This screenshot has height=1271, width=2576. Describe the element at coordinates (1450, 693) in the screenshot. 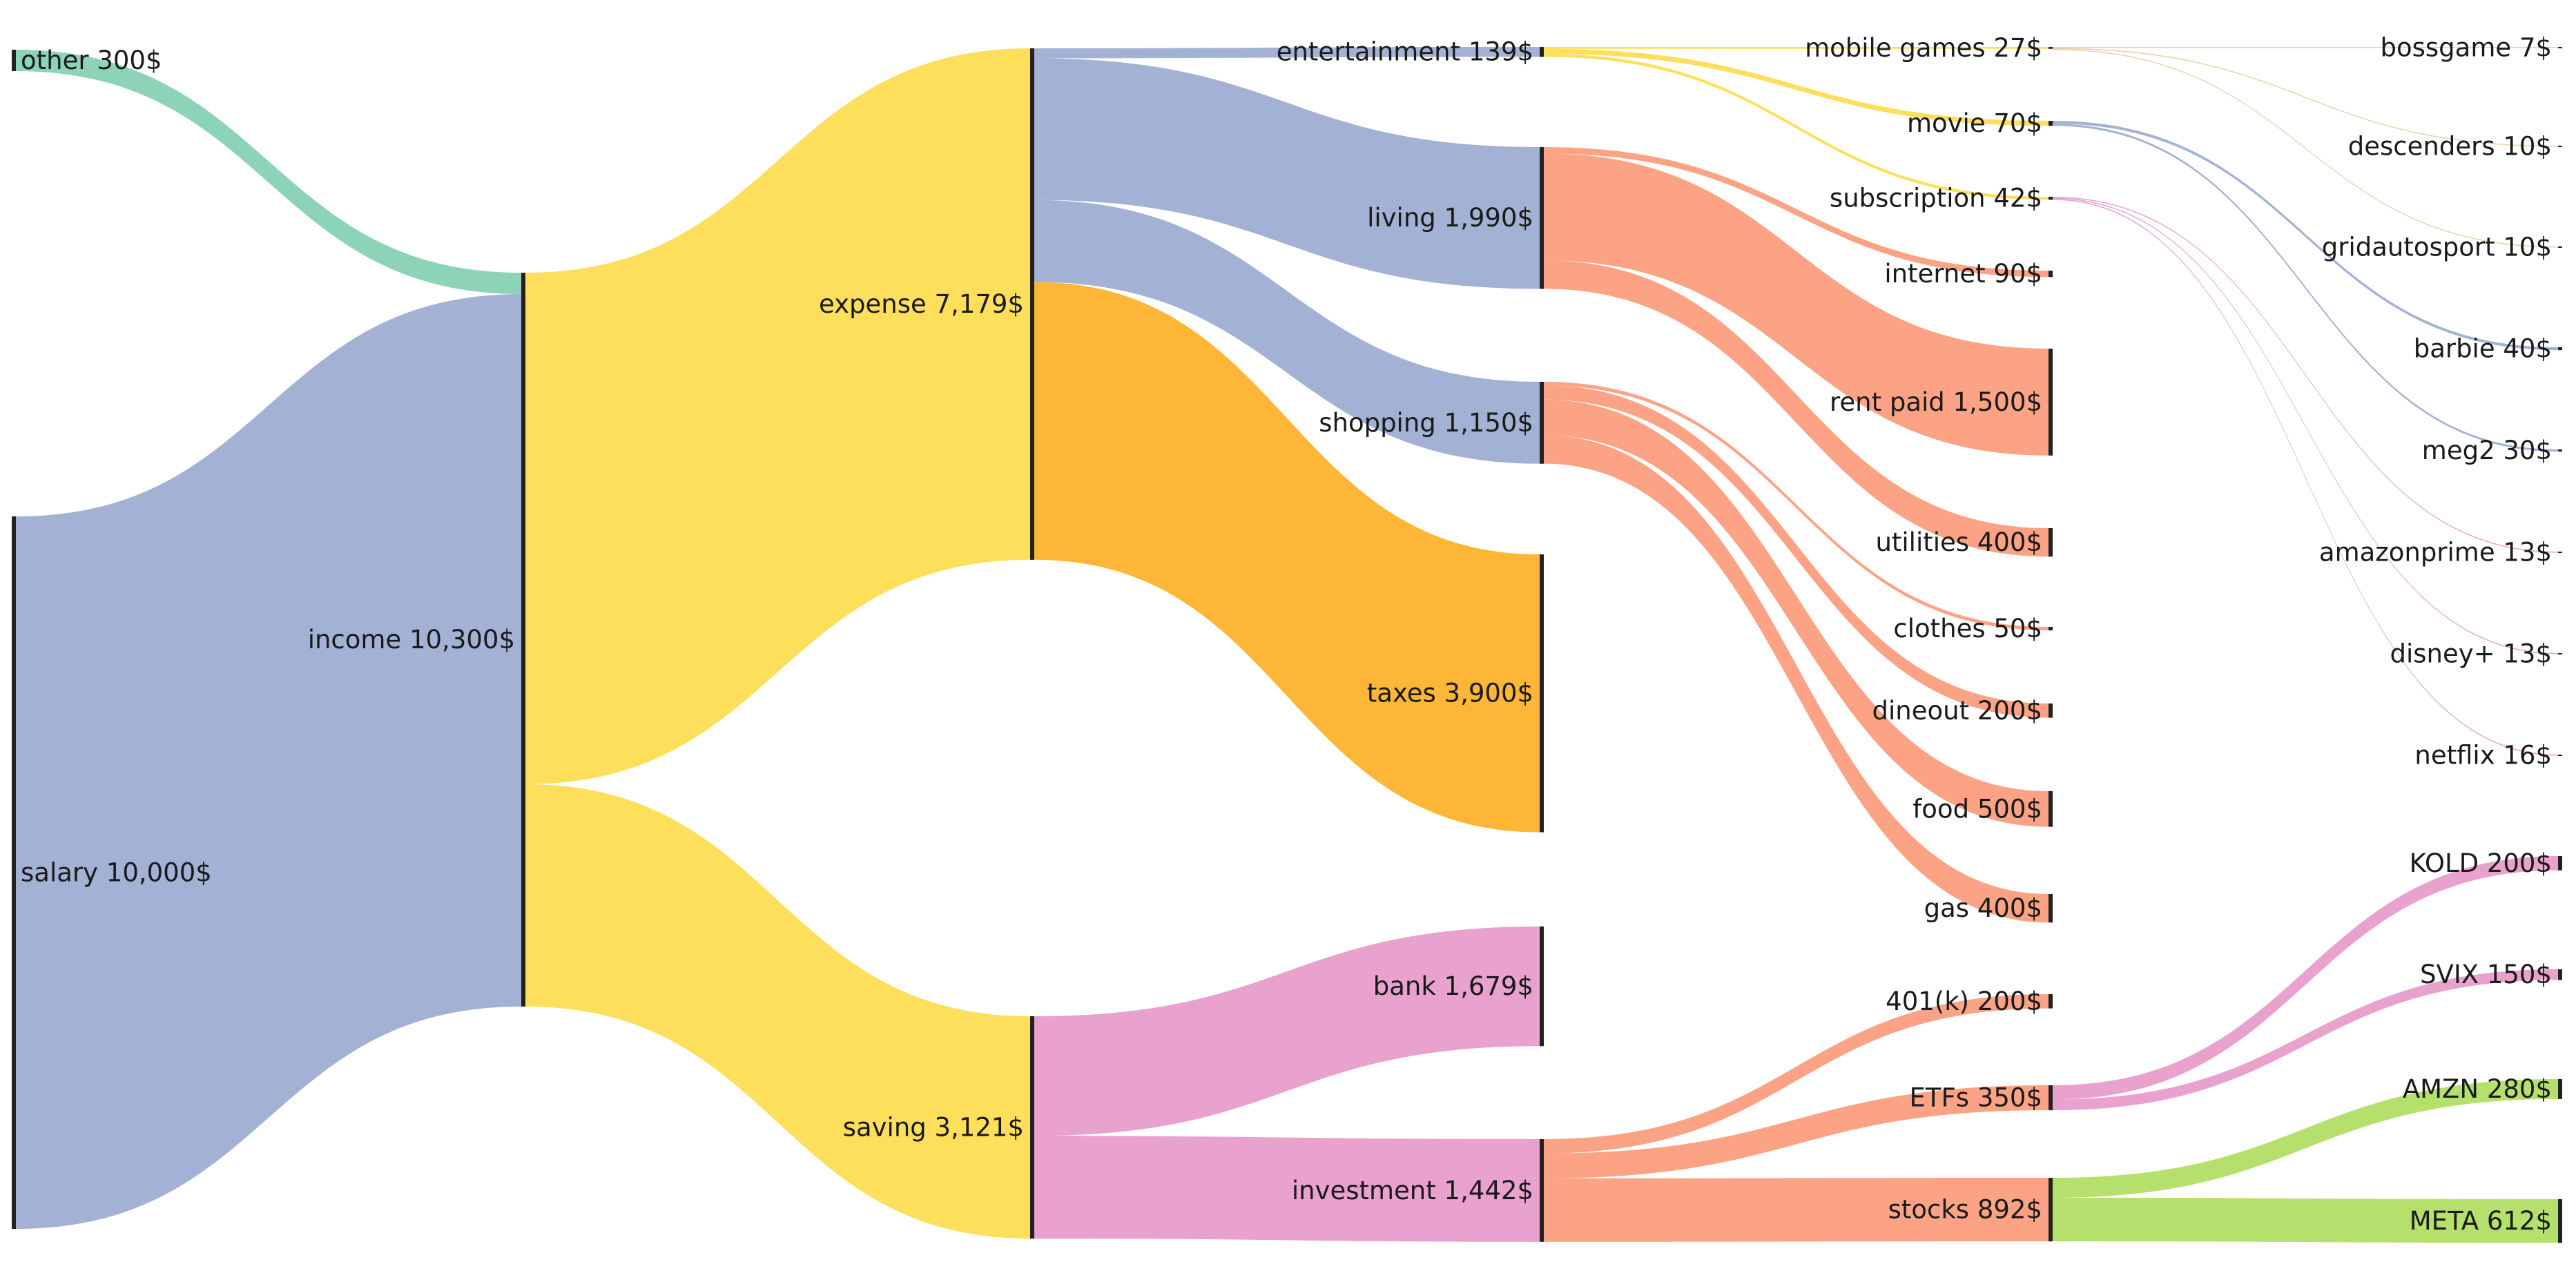

I see `node-label-taxes: taxes 3,900$` at that location.